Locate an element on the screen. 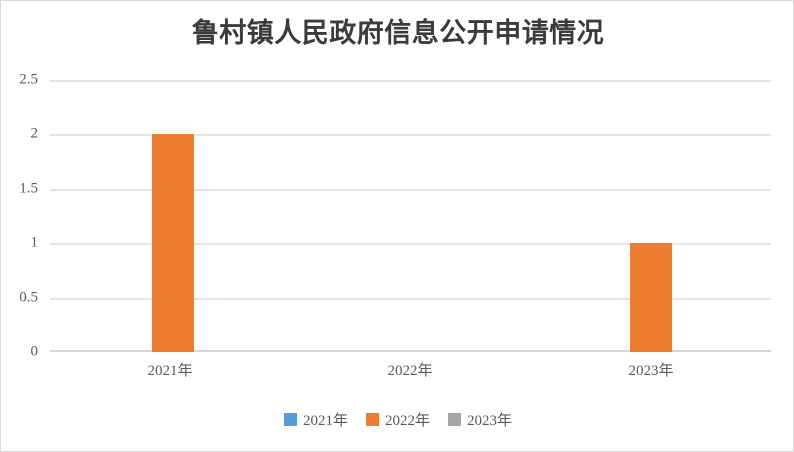 The width and height of the screenshot is (794, 452). chart-title: 鲁村镇人民政府信息公开申请情况 is located at coordinates (398, 33).